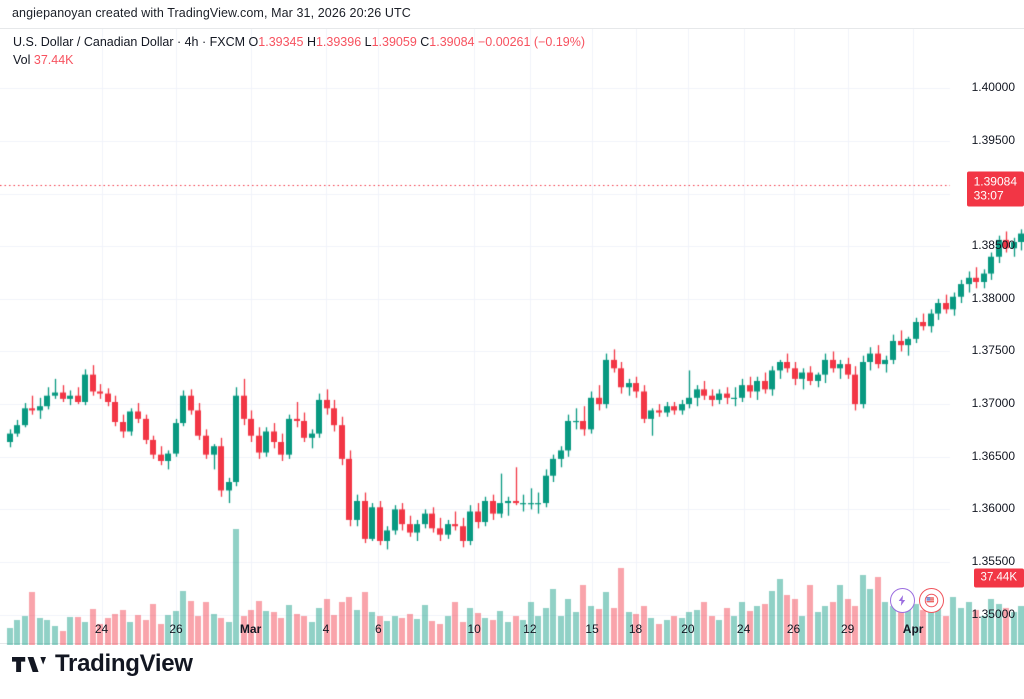 The image size is (1024, 699). Describe the element at coordinates (29, 664) in the screenshot. I see `tradingview-logo-icon` at that location.